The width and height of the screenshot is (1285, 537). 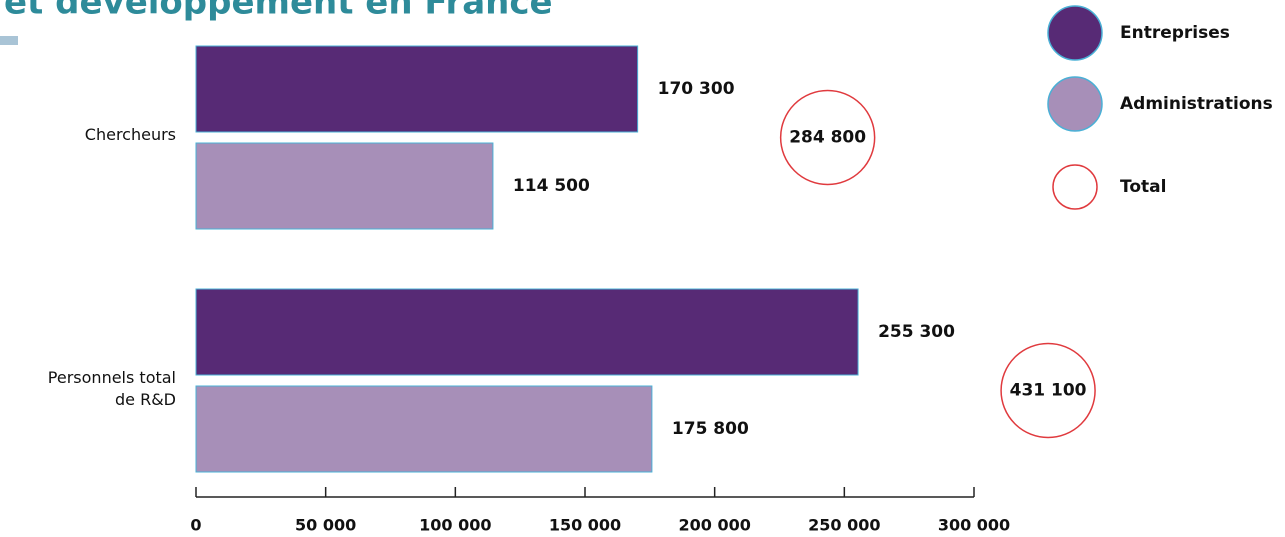 I want to click on x-tick-label: 150 000, so click(x=585, y=525).